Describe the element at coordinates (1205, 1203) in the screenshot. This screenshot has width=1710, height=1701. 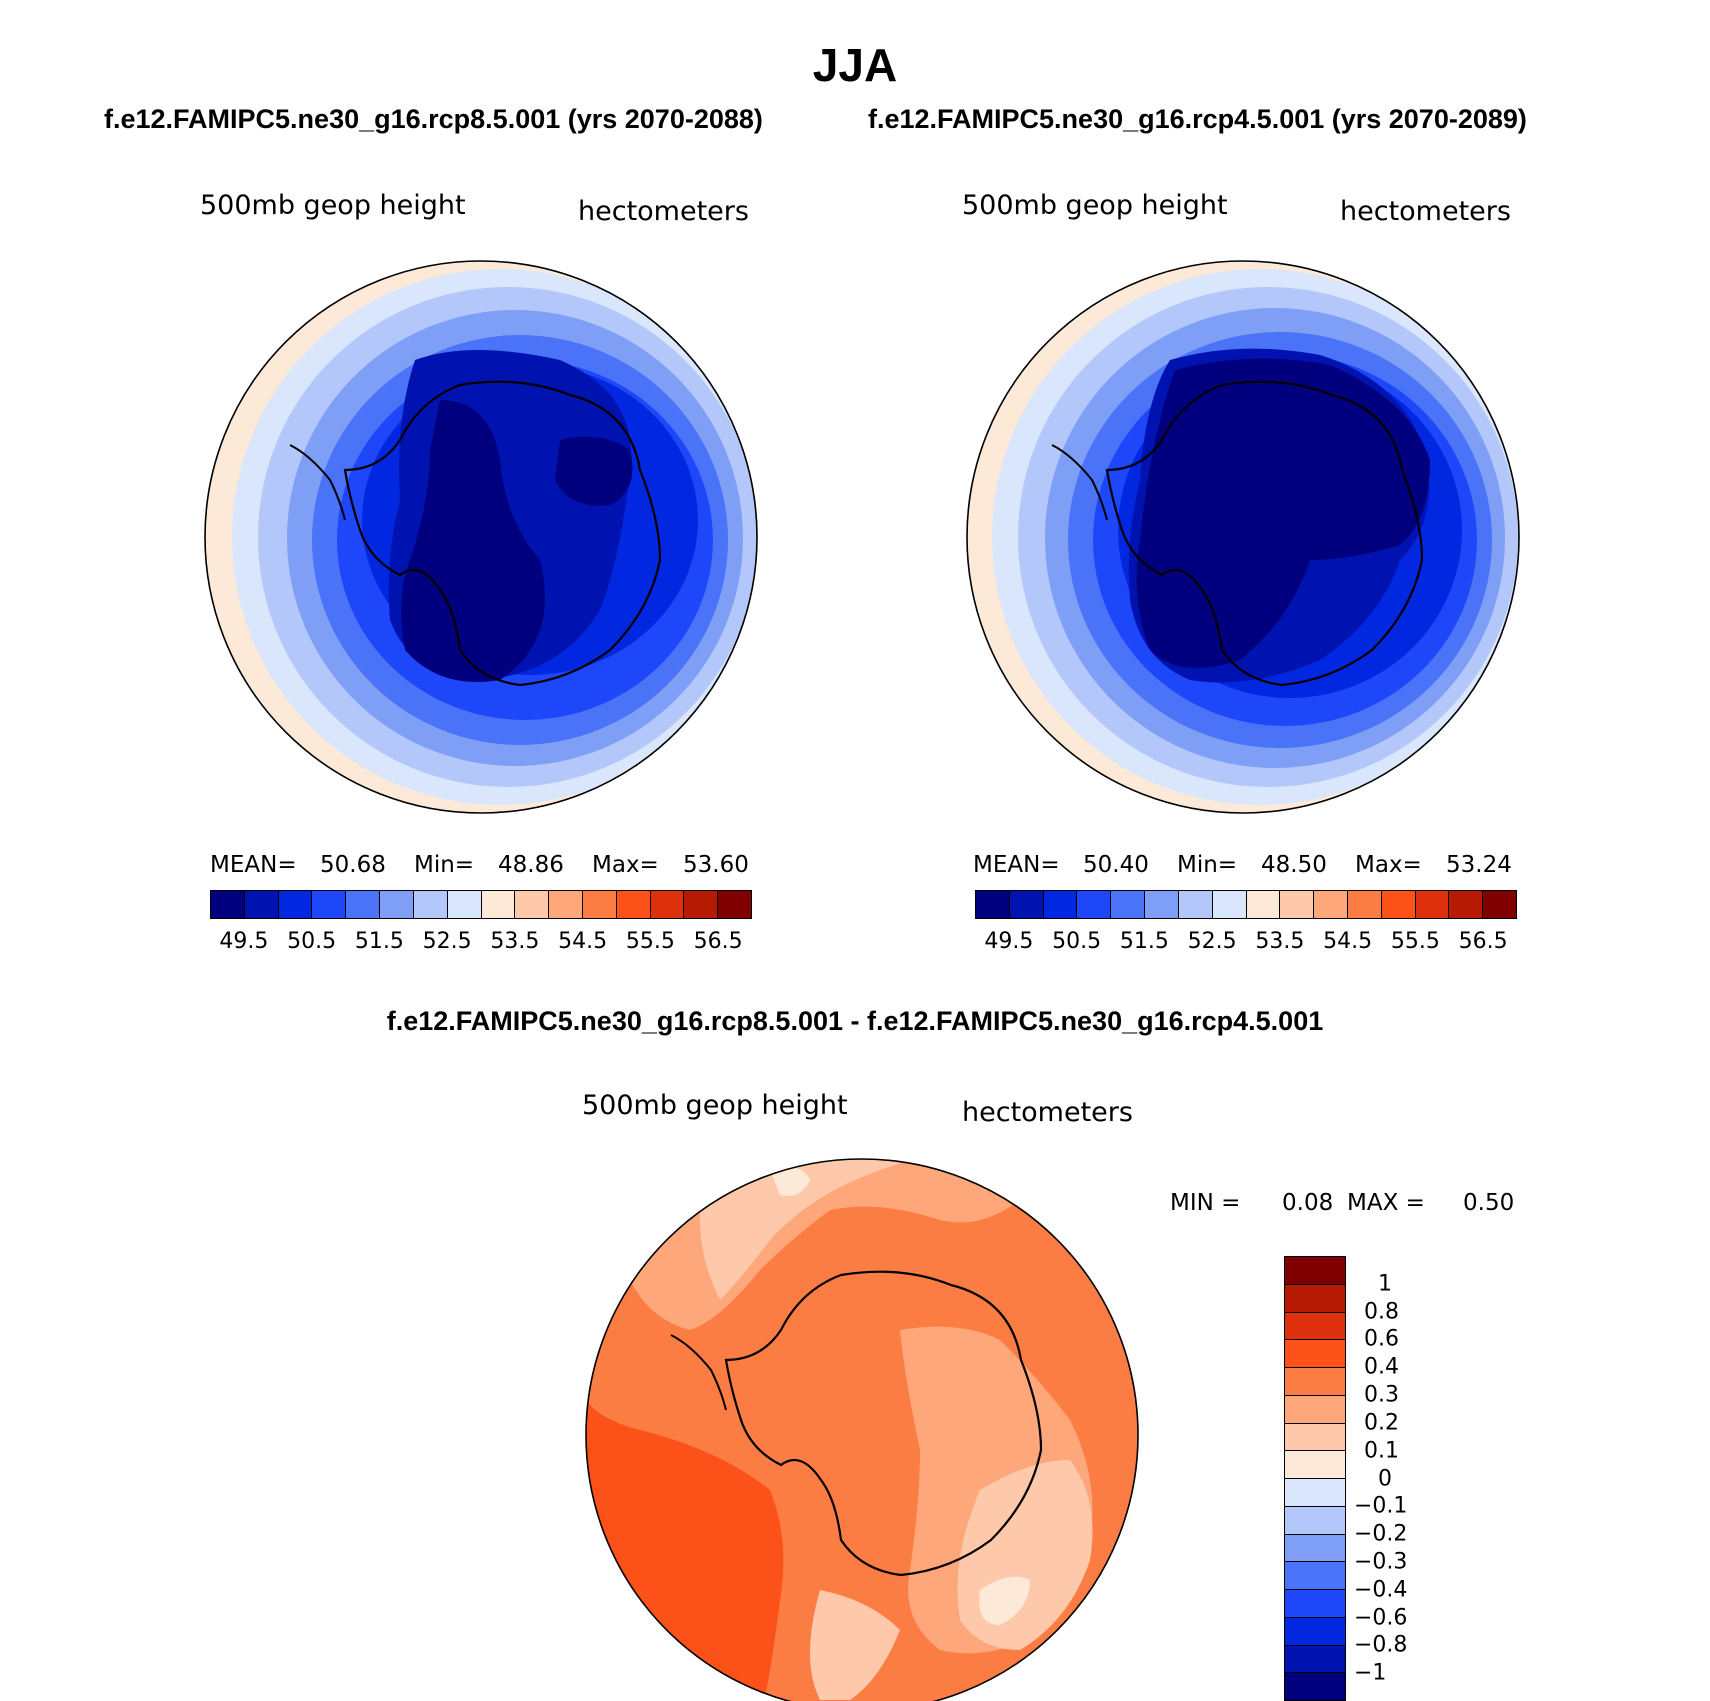
I see `diff-min-label: MIN =` at that location.